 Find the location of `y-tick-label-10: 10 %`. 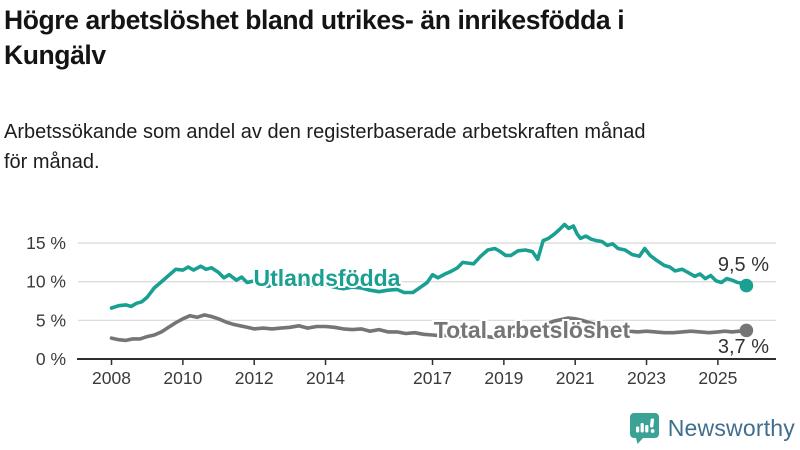

y-tick-label-10: 10 % is located at coordinates (46, 282).